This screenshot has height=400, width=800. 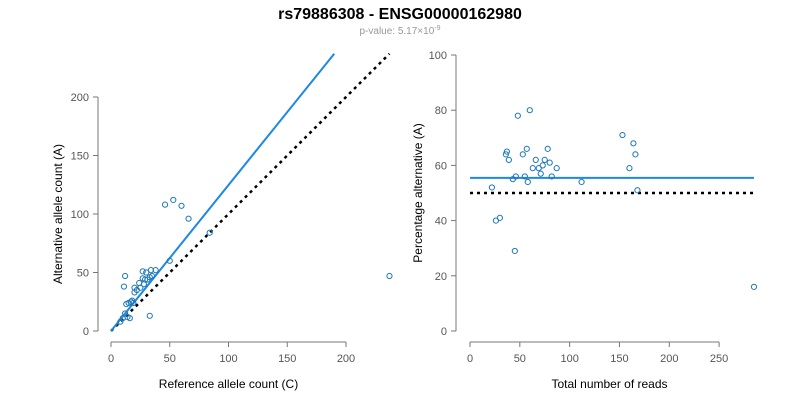 I want to click on y-tick-label: 60, so click(x=441, y=166).